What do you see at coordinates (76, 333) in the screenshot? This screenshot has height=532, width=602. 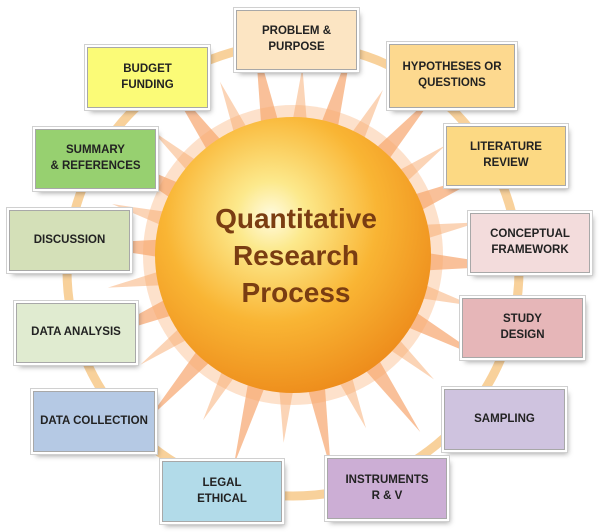 I see `step-data-analysis: DATA ANALYSIS` at bounding box center [76, 333].